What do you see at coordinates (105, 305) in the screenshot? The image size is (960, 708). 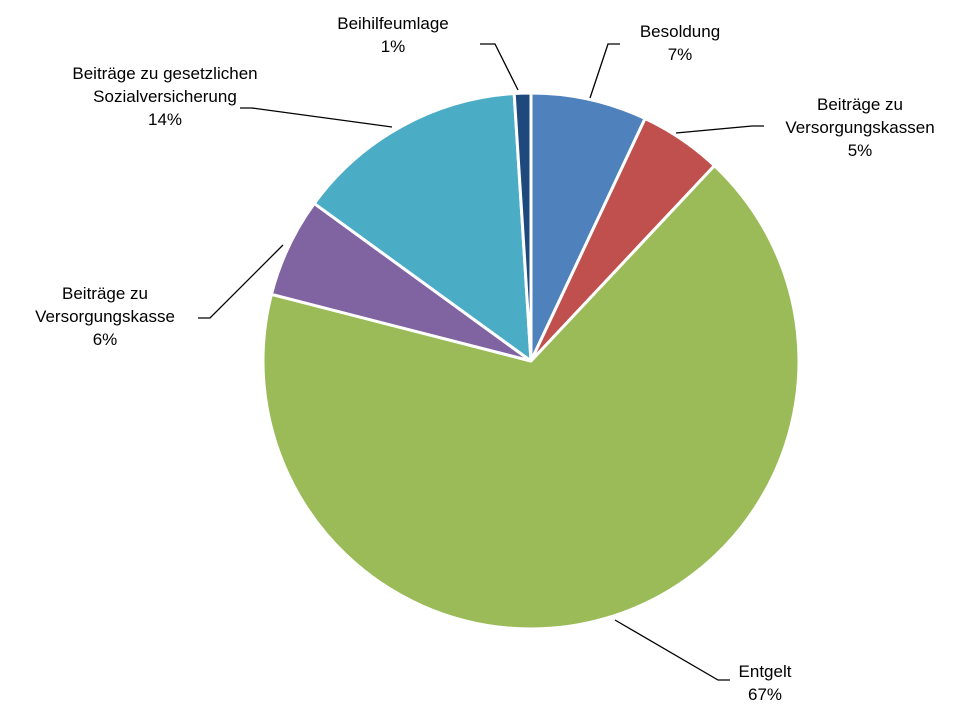 I see `category-label: Beiträge zu Versorgungskasse` at bounding box center [105, 305].